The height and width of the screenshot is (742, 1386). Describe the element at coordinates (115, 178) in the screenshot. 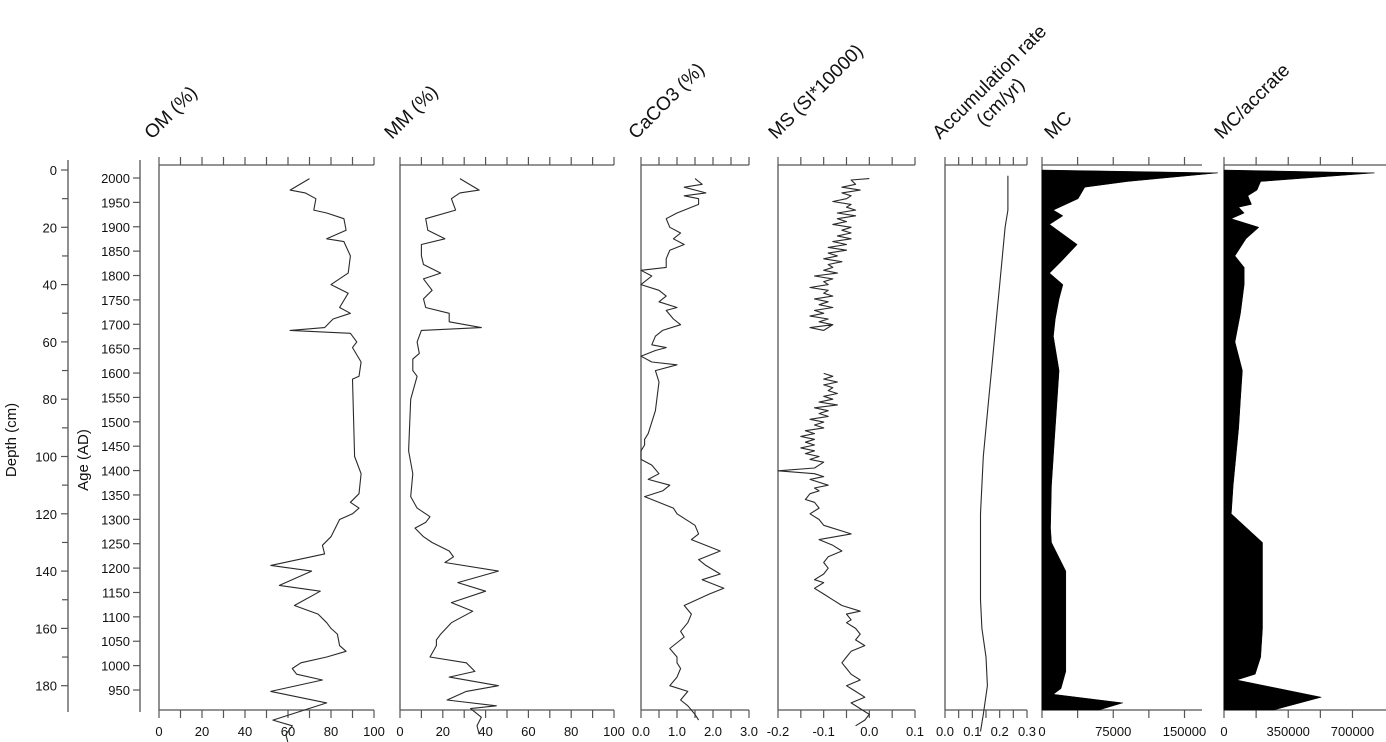

I see `age-tick-label: 2000` at that location.